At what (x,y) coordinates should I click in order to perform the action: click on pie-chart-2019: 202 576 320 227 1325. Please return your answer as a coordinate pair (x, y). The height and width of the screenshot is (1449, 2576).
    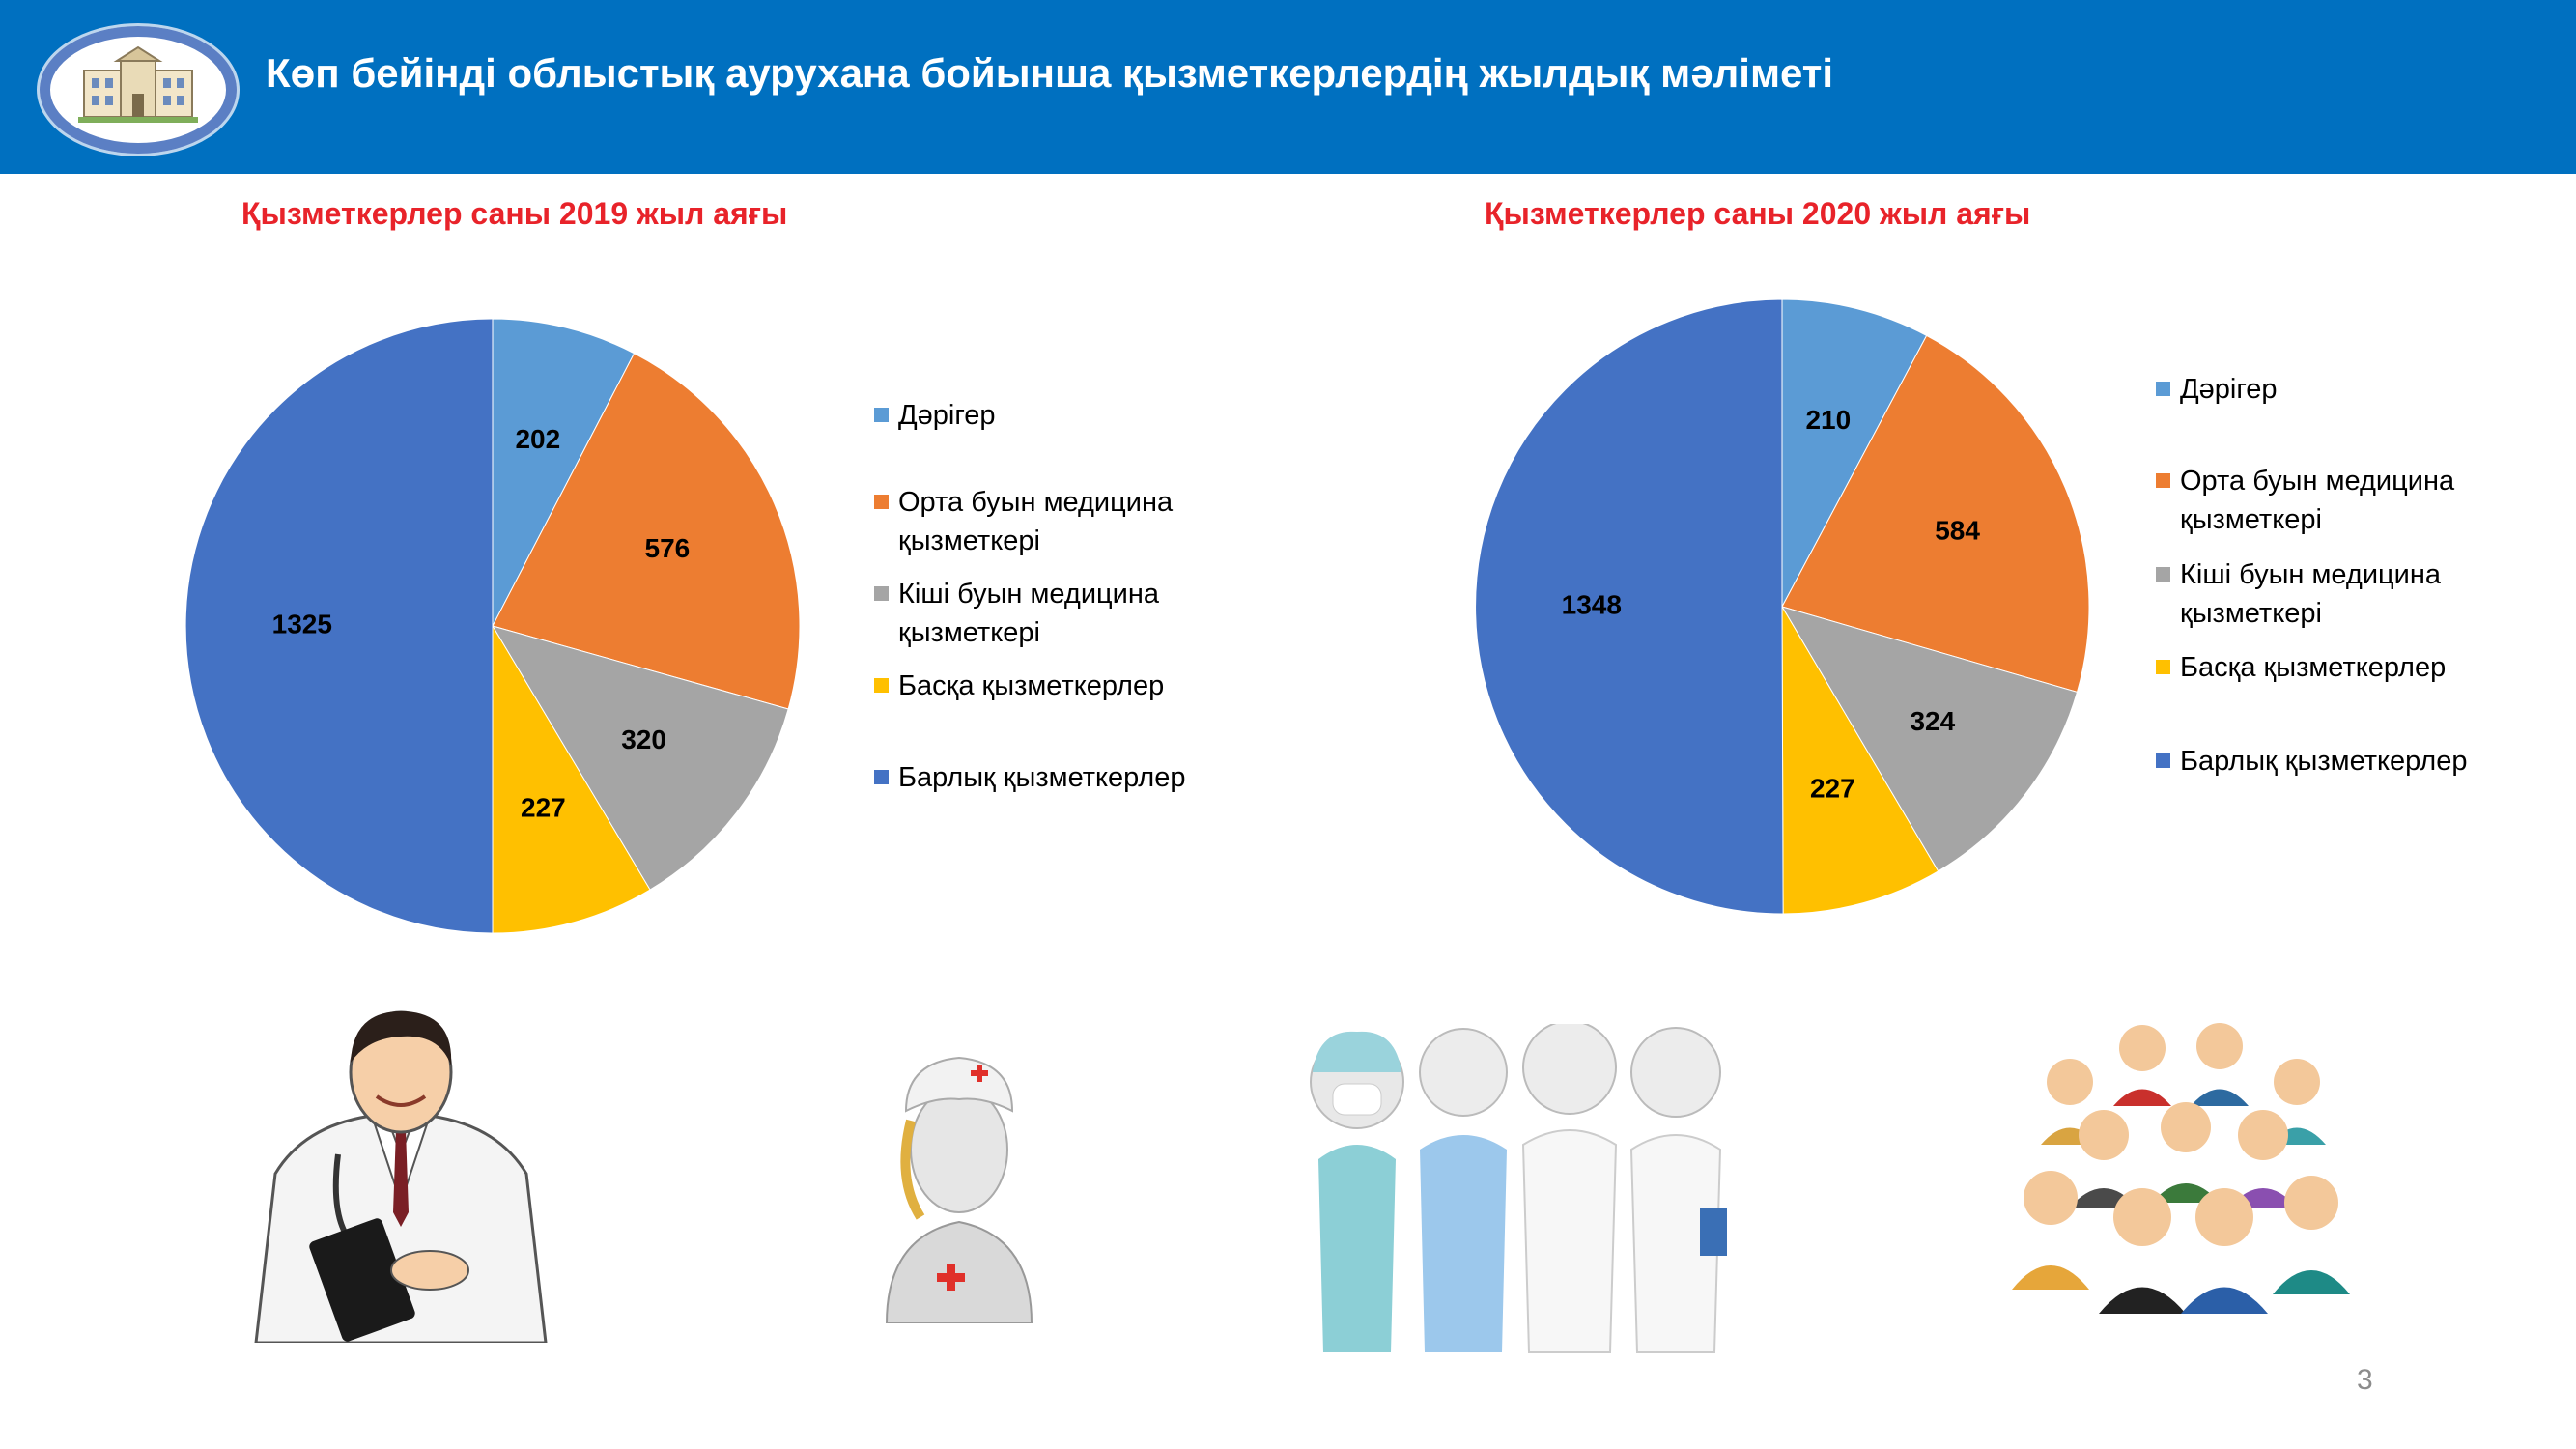
    Looking at the image, I should click on (492, 626).